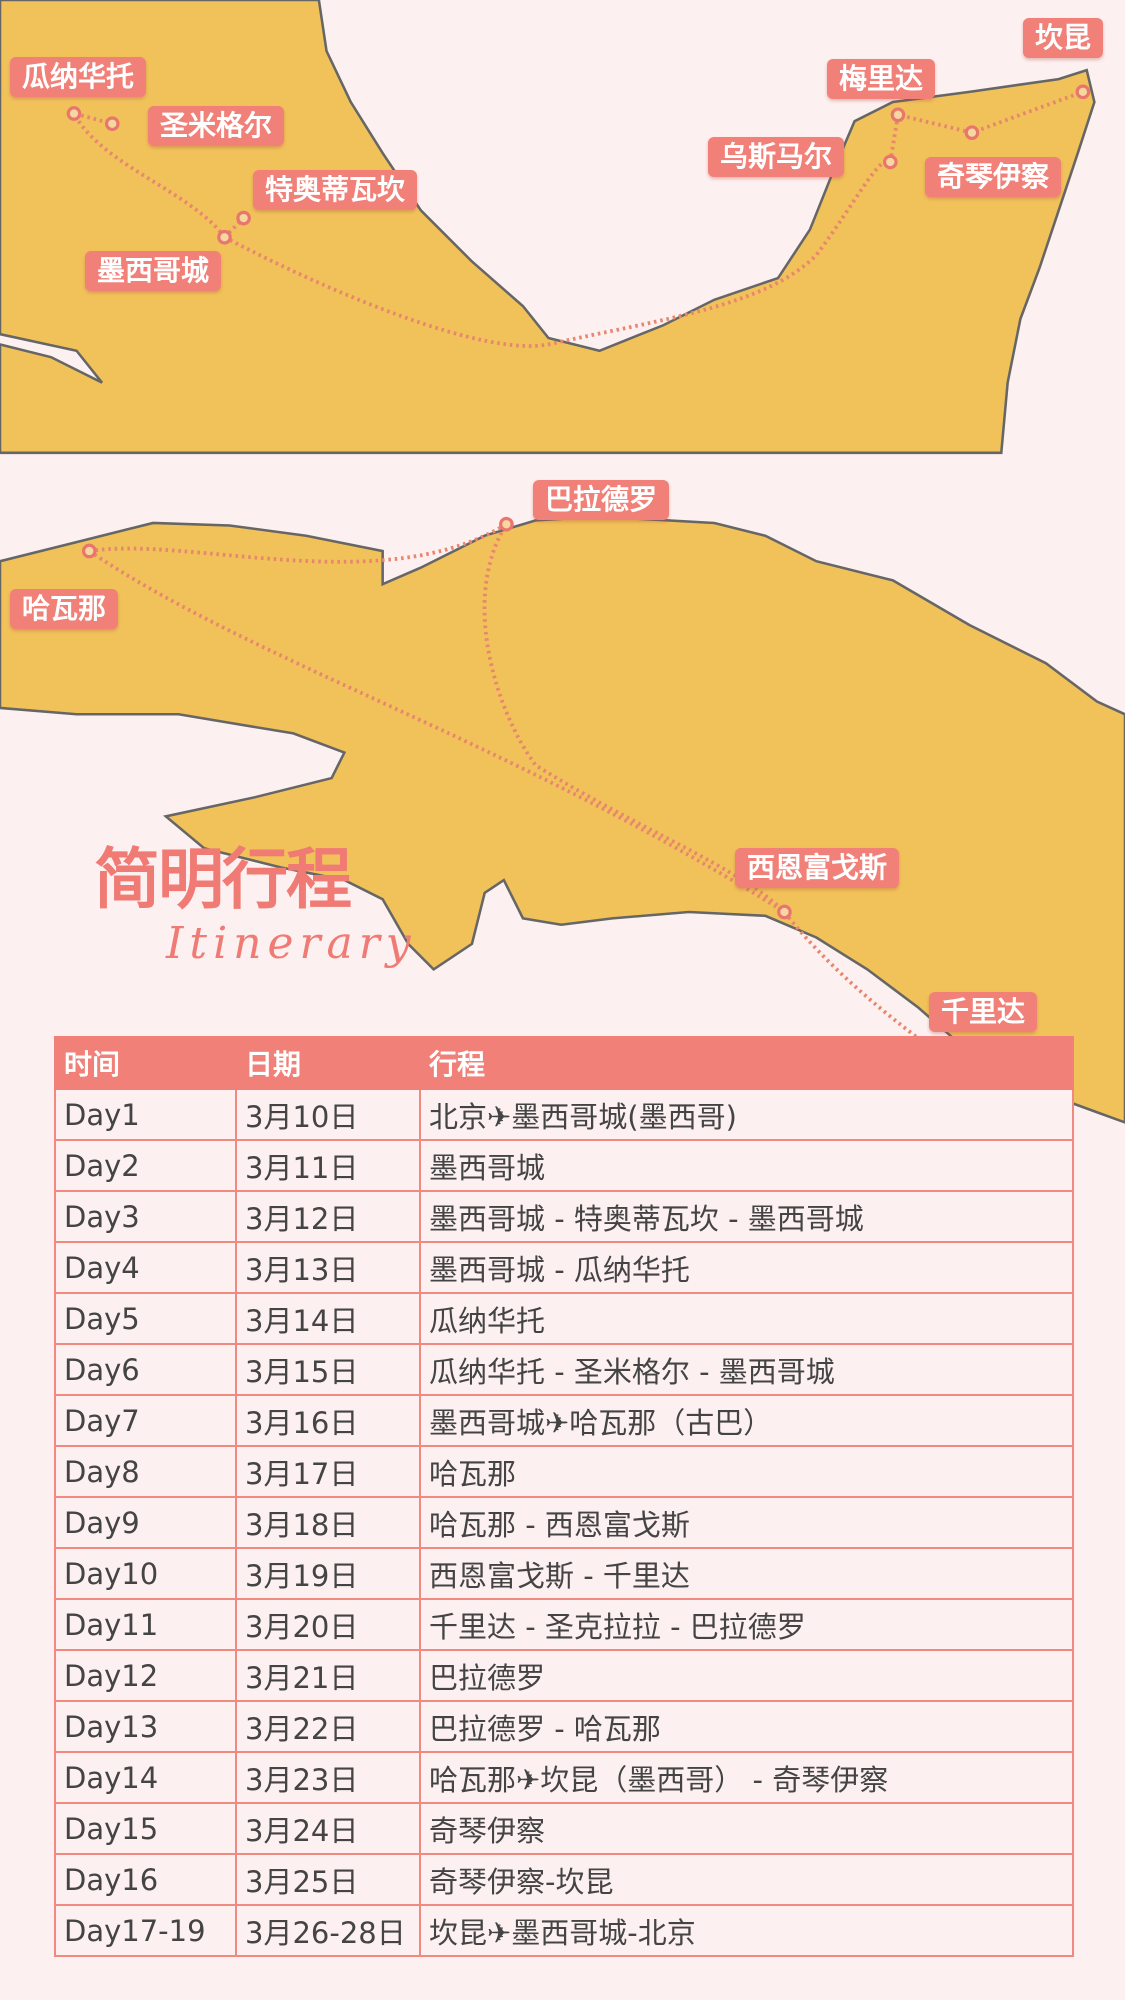 The image size is (1125, 2000). I want to click on day-cell: Day3, so click(145, 1216).